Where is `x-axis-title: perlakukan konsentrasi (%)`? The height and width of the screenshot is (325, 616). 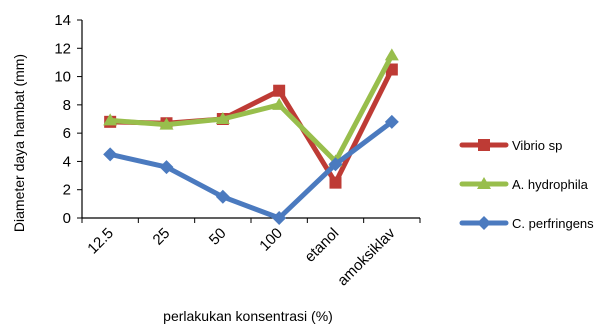
x-axis-title: perlakukan konsentrasi (%) is located at coordinates (248, 316).